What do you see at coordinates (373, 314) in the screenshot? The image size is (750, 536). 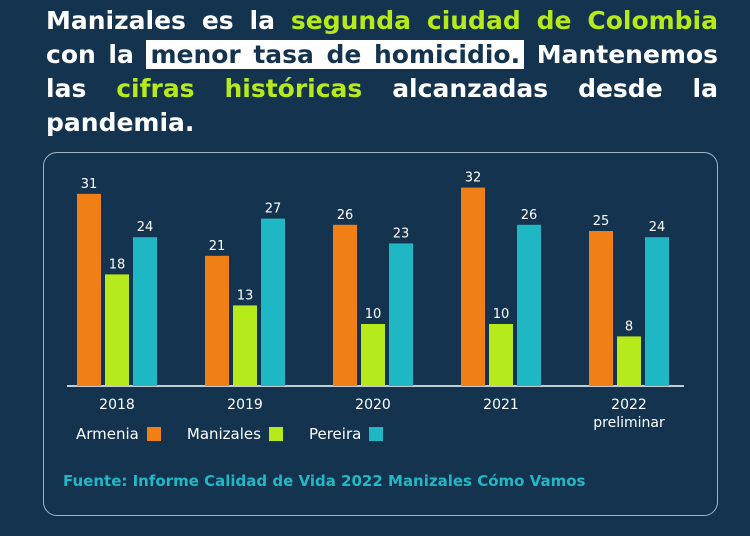 I see `data-label-manizales-2020: 10` at bounding box center [373, 314].